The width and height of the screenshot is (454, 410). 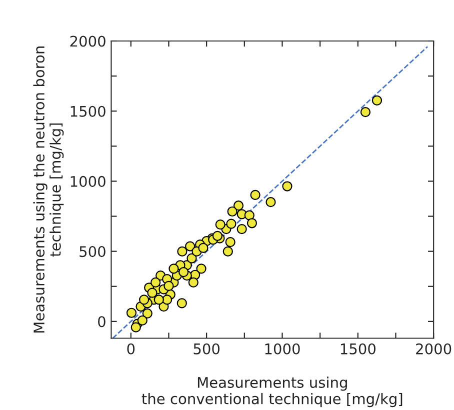 What do you see at coordinates (207, 348) in the screenshot?
I see `x-tick-label: 500` at bounding box center [207, 348].